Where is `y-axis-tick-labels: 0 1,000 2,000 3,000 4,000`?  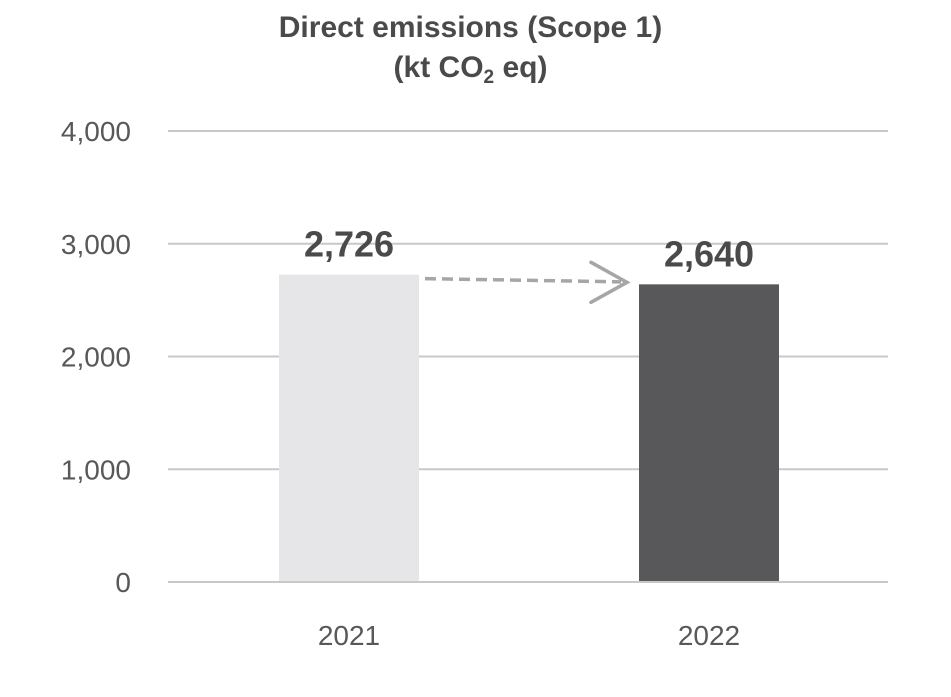
y-axis-tick-labels: 0 1,000 2,000 3,000 4,000 is located at coordinates (96, 357).